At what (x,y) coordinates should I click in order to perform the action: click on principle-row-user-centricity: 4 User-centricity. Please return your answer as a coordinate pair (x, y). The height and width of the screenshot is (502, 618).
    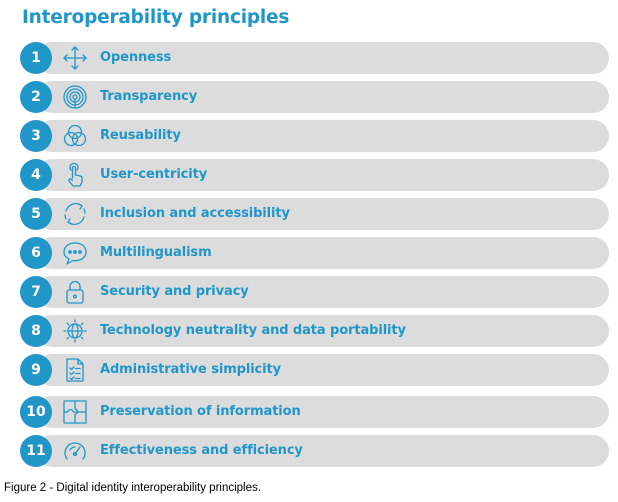
    Looking at the image, I should click on (314, 175).